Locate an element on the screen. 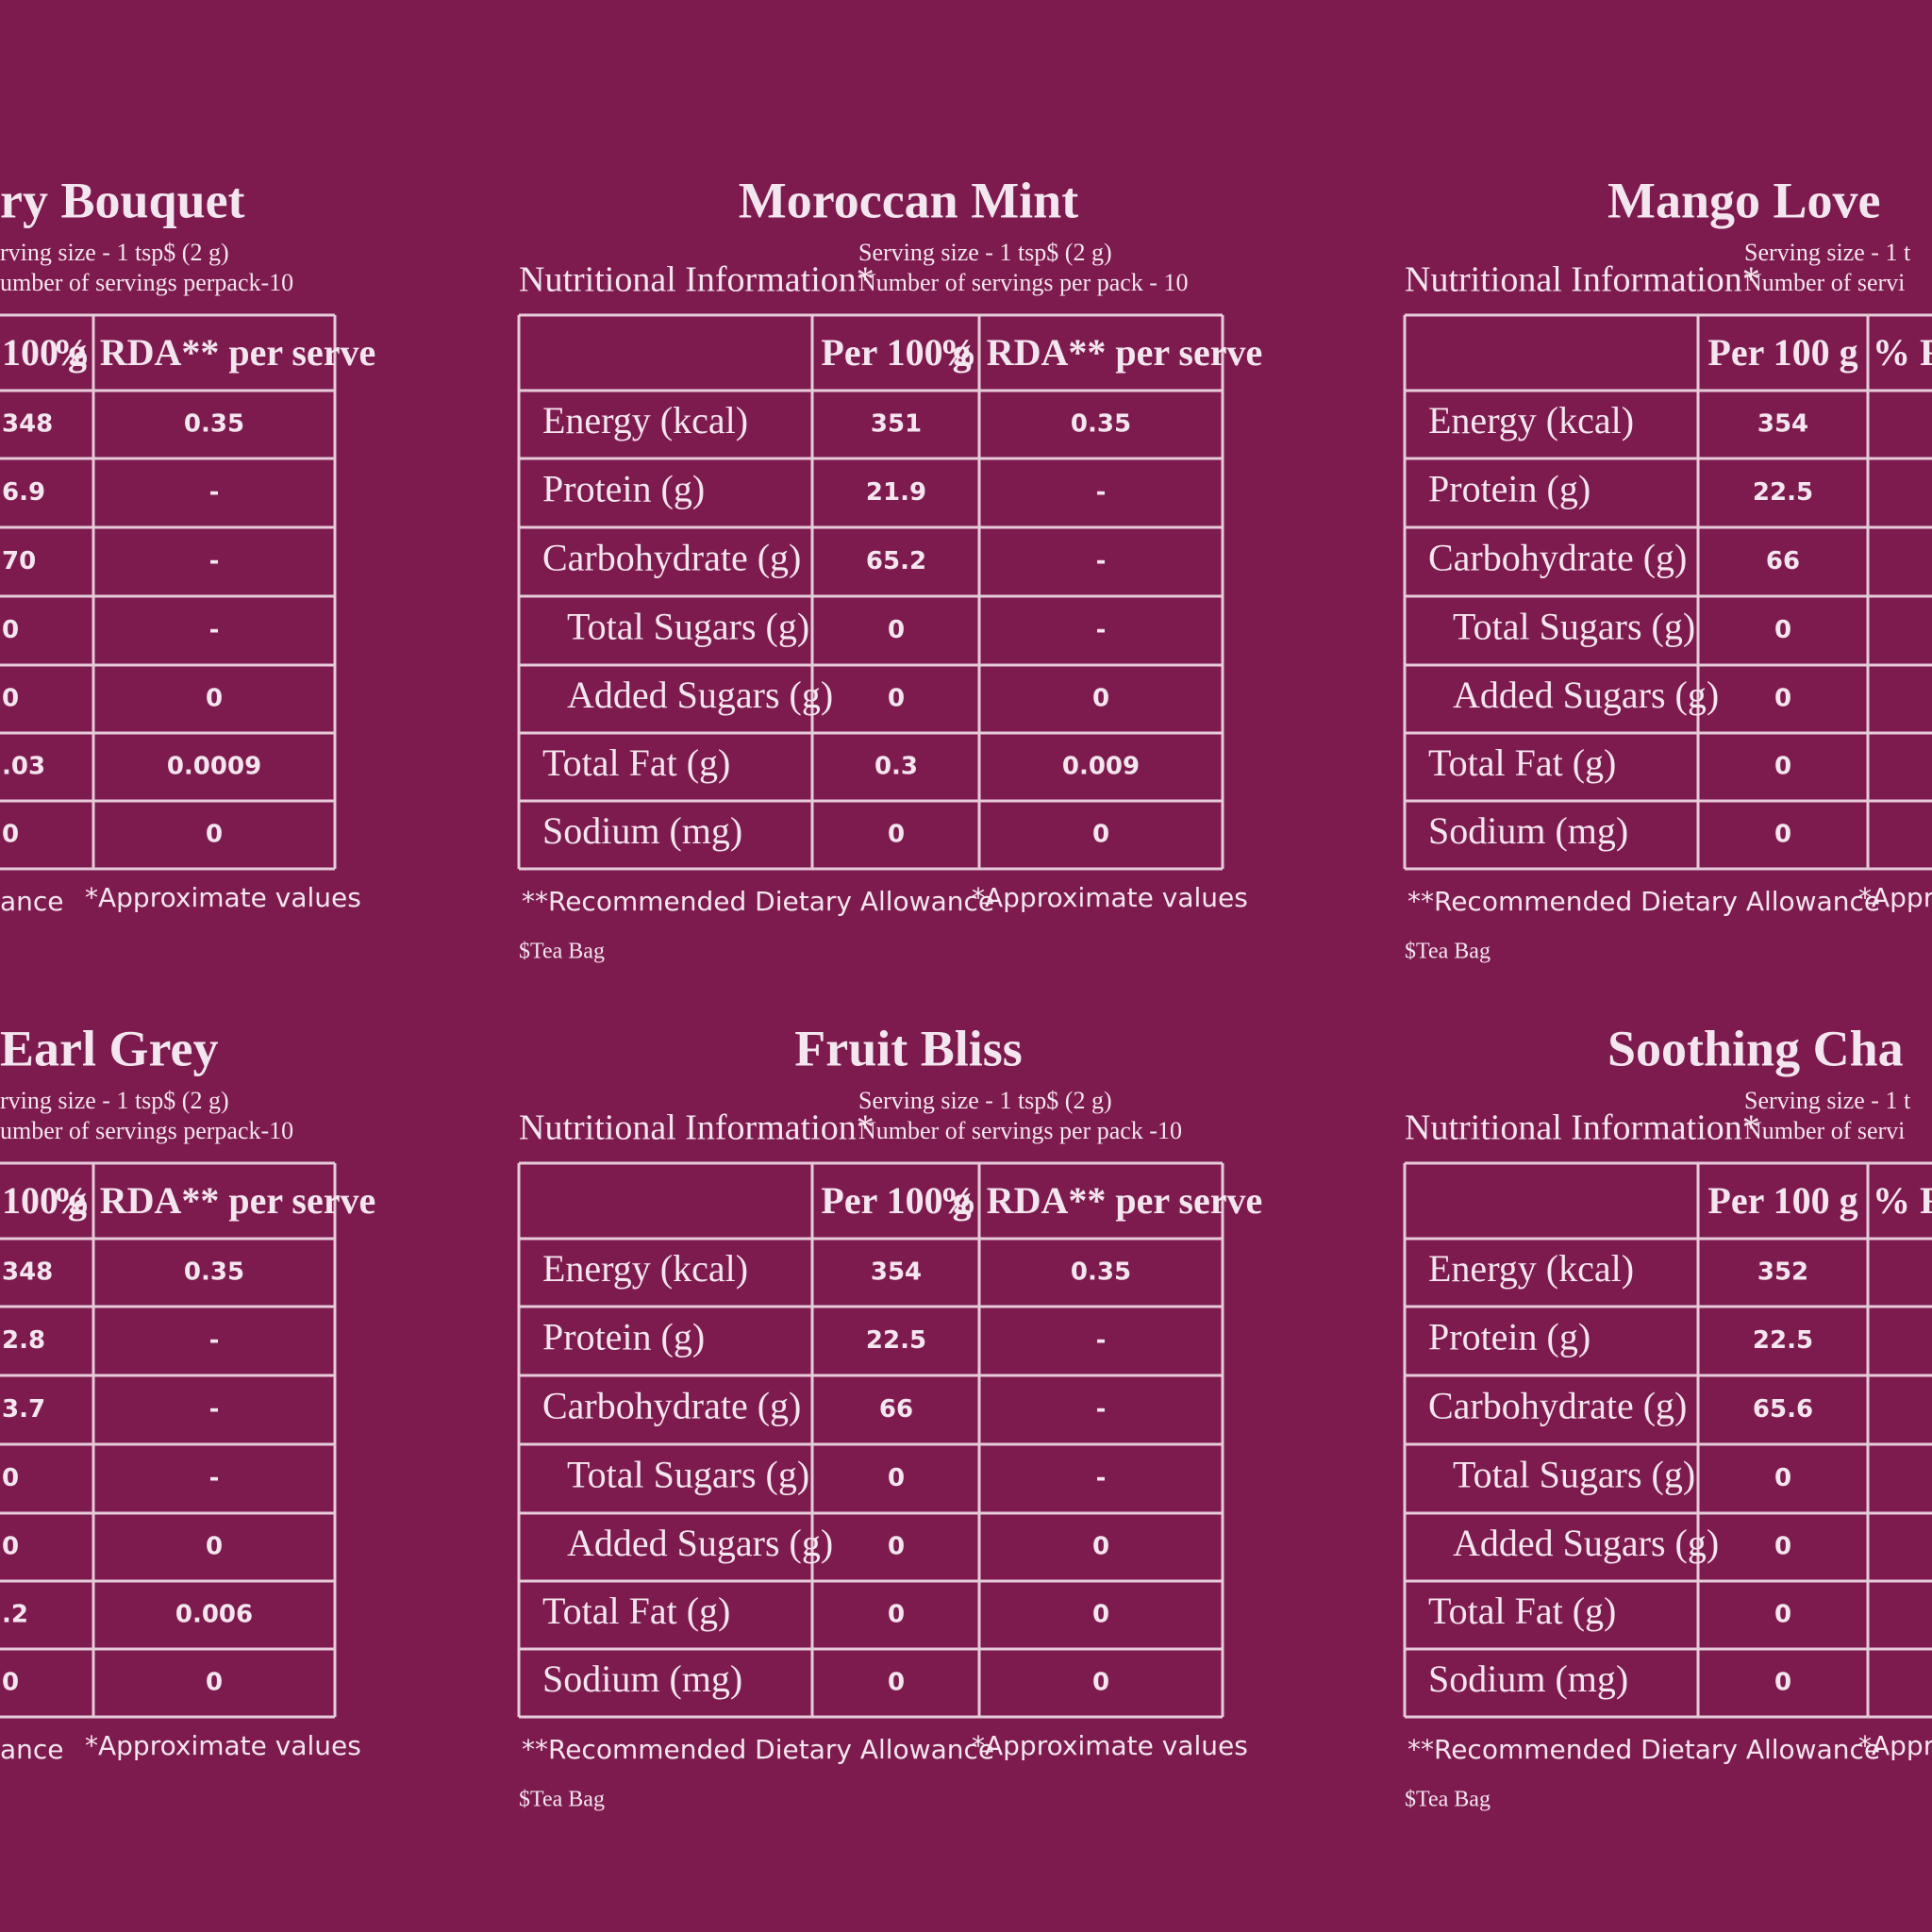  serving-size: rving size - 1 tsp$ (2 g) is located at coordinates (115, 1101).